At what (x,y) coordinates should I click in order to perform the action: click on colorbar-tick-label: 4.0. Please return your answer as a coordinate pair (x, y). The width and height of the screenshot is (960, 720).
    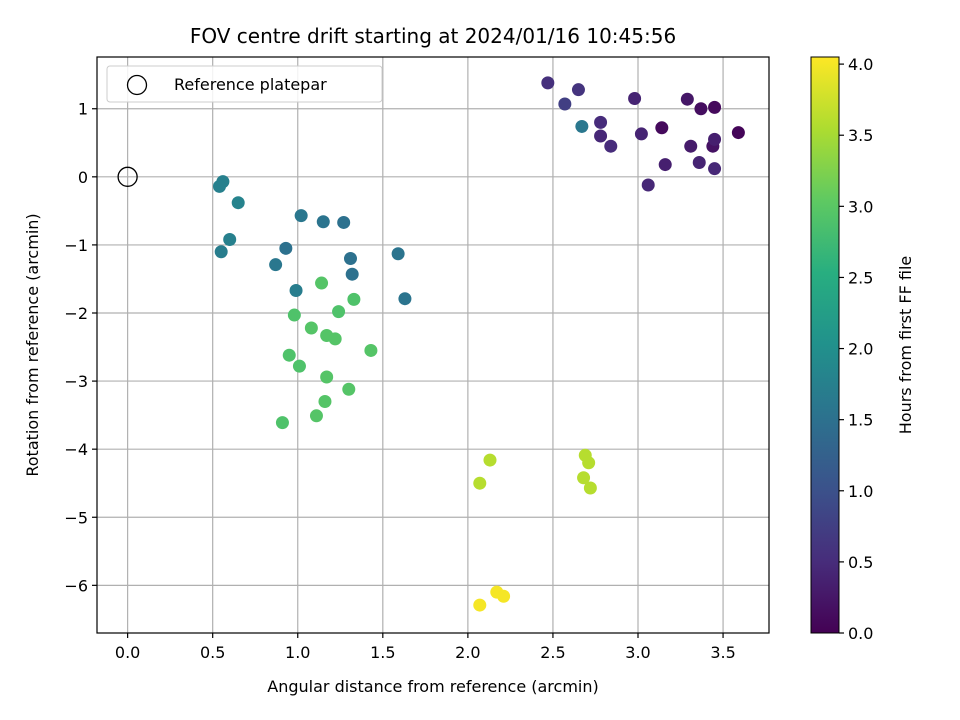
    Looking at the image, I should click on (860, 64).